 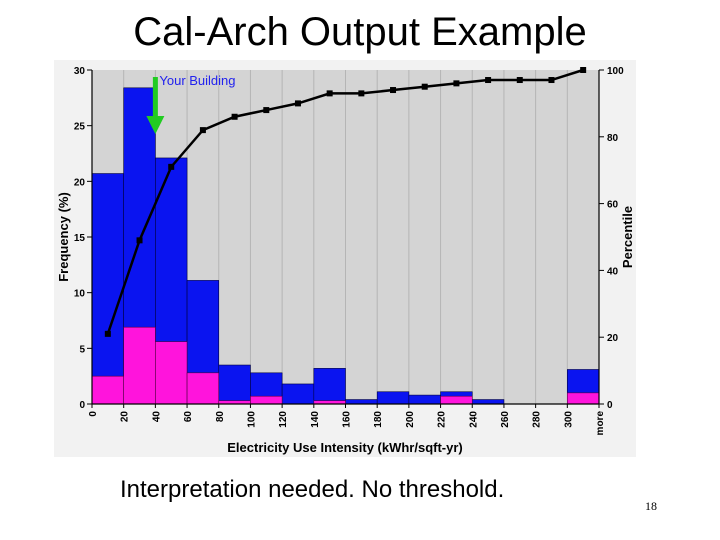 What do you see at coordinates (613, 271) in the screenshot?
I see `y2-tick-label: 40` at bounding box center [613, 271].